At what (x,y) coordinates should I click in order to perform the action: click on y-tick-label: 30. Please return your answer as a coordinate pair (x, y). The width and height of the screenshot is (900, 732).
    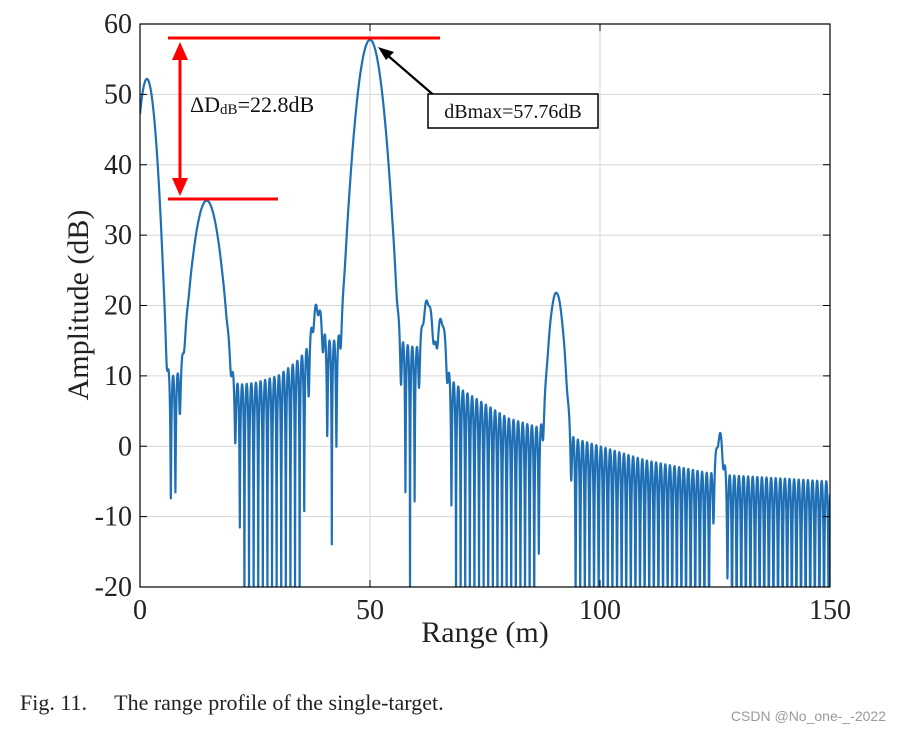
    Looking at the image, I should click on (118, 235).